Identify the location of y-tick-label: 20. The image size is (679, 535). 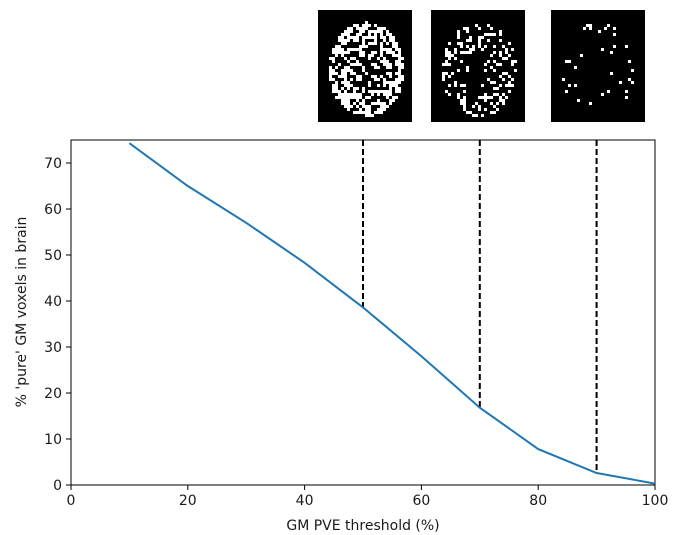
(53, 394).